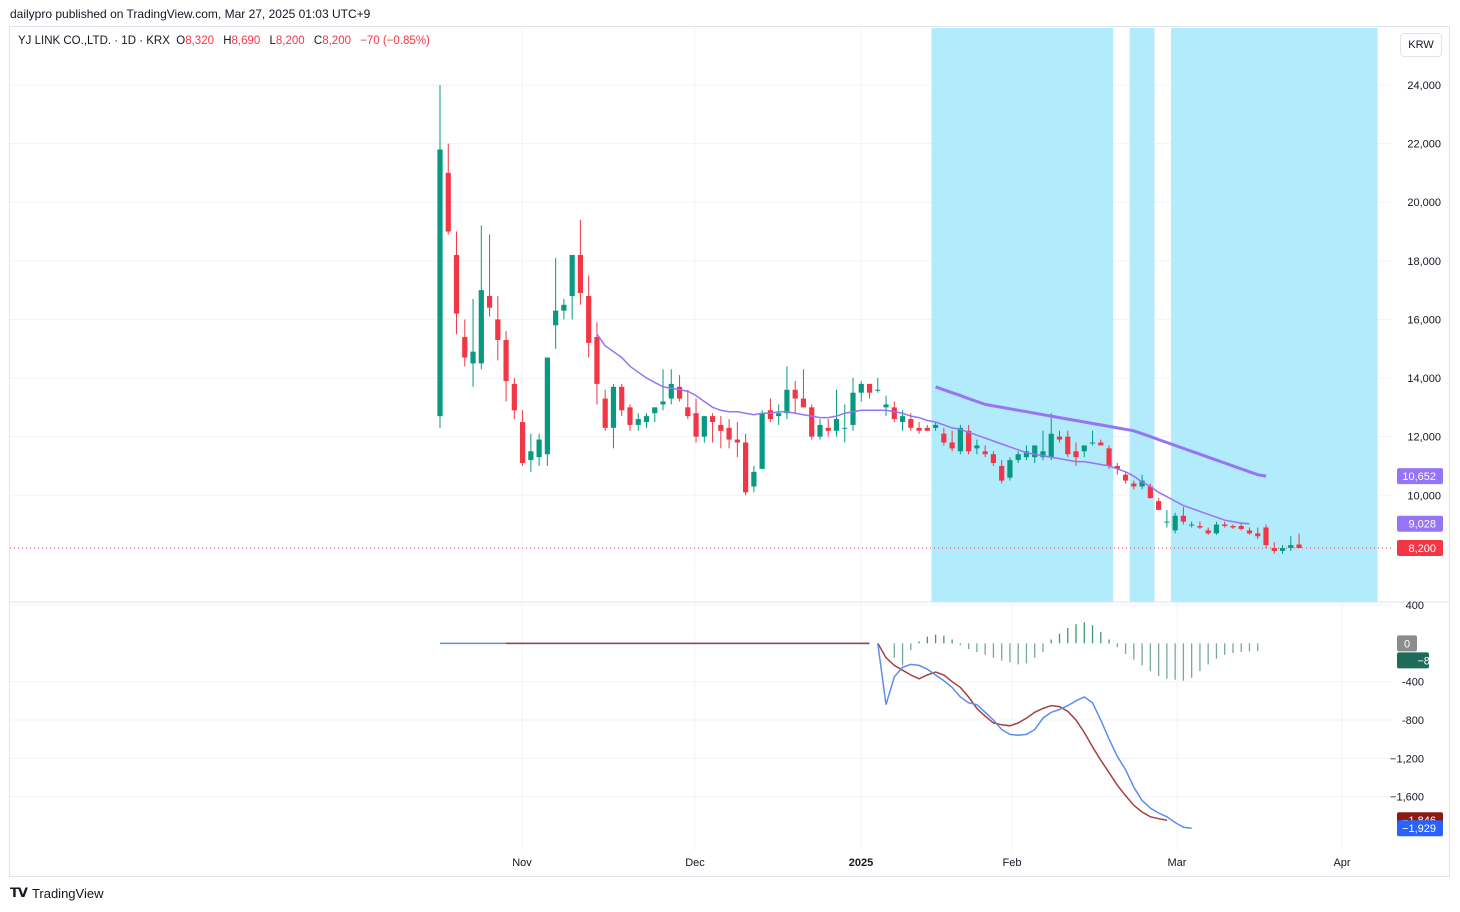  I want to click on badge-hist-zero: 0, so click(1407, 643).